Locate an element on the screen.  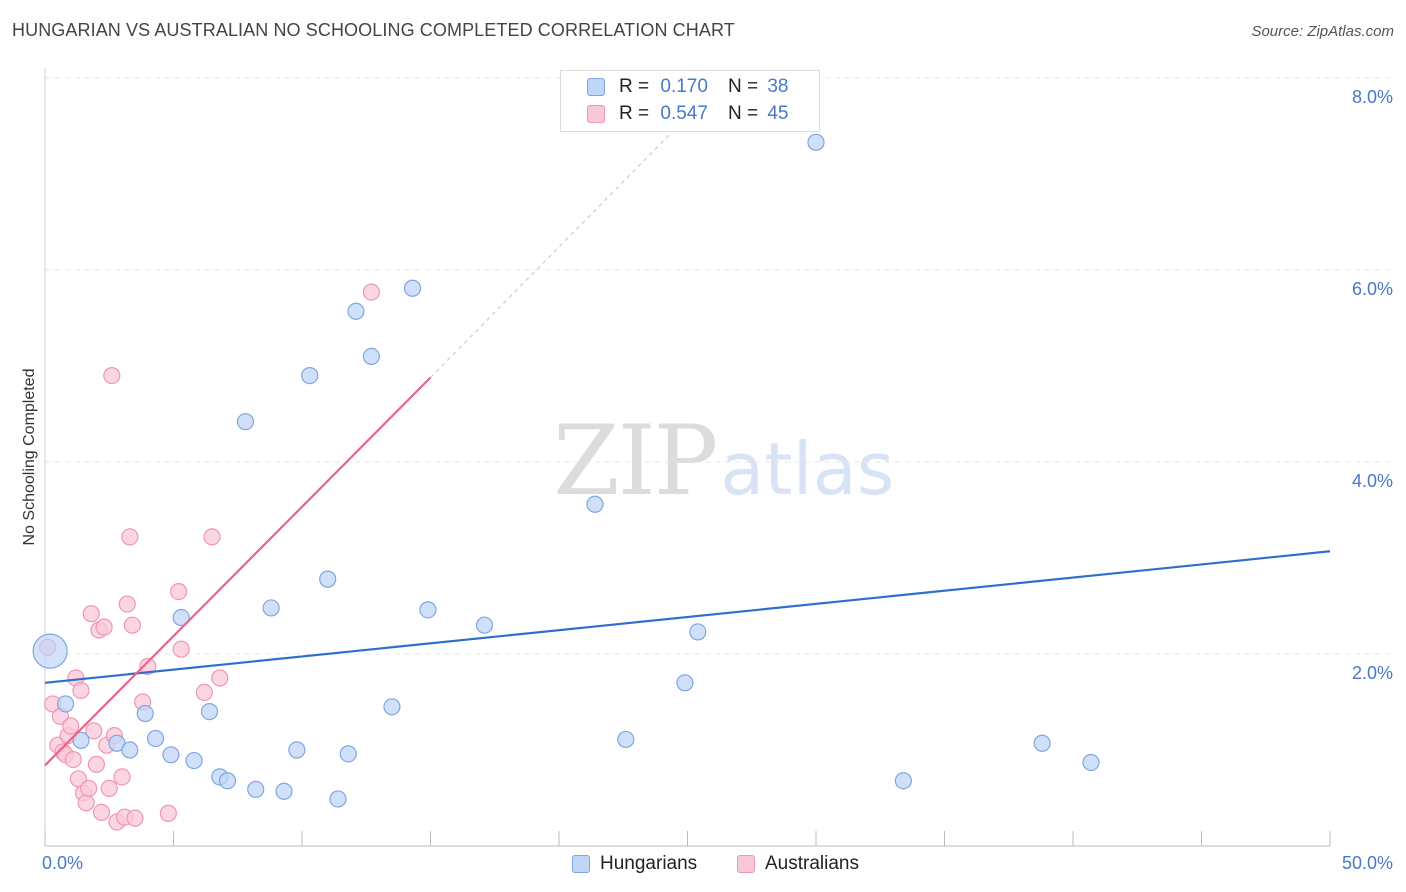
bottom-legend-hungarians: Hungarians is located at coordinates (634, 864).